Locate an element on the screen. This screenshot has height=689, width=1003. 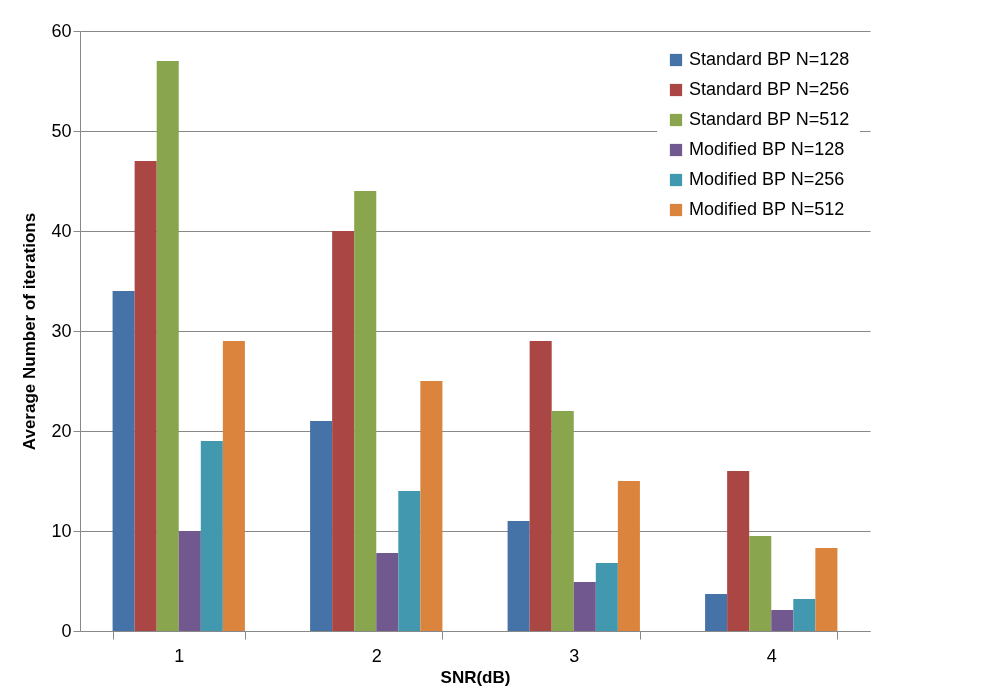
y-tick-label: 20 is located at coordinates (61, 430).